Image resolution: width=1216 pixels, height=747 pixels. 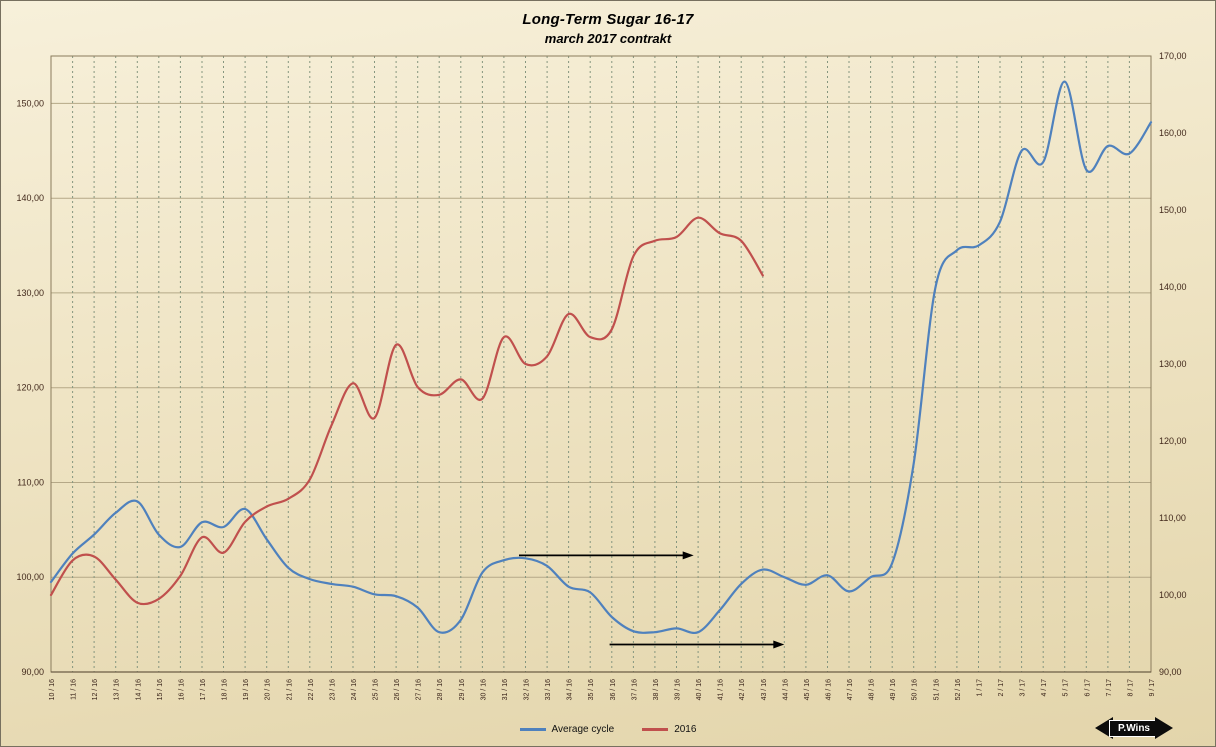 What do you see at coordinates (785, 690) in the screenshot?
I see `x-axis-tick-label: 44 / 16` at bounding box center [785, 690].